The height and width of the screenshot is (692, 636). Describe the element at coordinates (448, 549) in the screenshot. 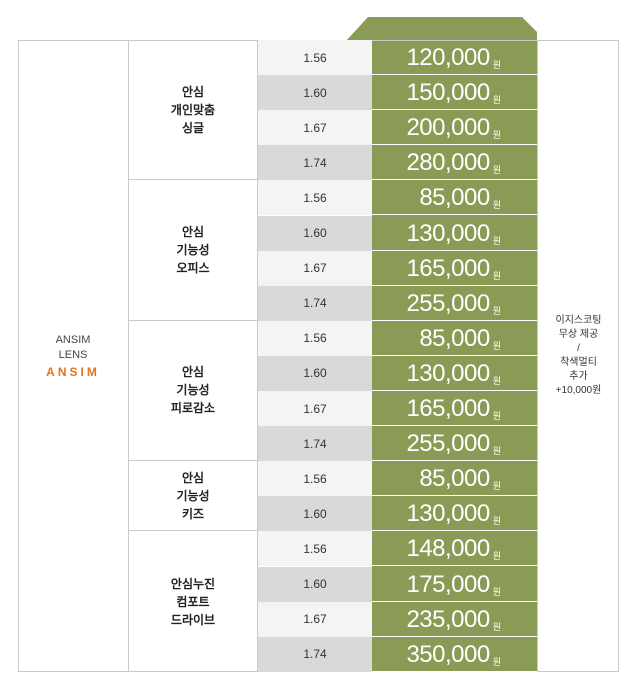

I see `price-amount: 148,000` at that location.